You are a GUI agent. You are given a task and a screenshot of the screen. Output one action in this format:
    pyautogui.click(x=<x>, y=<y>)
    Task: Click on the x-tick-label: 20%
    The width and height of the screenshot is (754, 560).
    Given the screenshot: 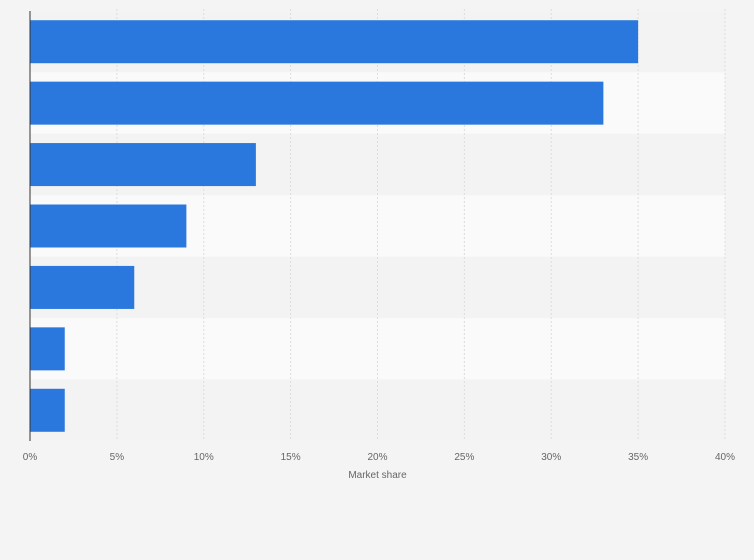 What is the action you would take?
    pyautogui.click(x=377, y=457)
    